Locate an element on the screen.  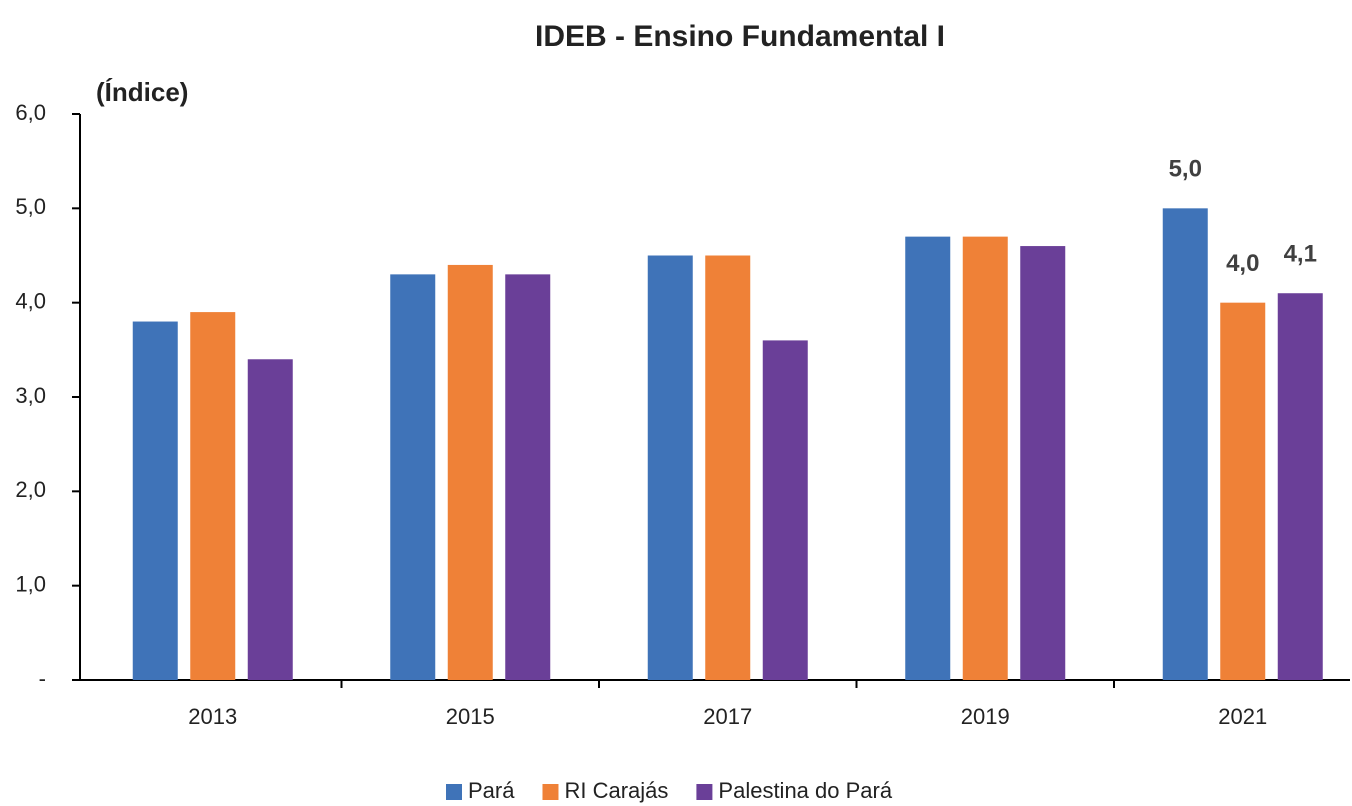
legend-label: Palestina do Pará is located at coordinates (805, 790).